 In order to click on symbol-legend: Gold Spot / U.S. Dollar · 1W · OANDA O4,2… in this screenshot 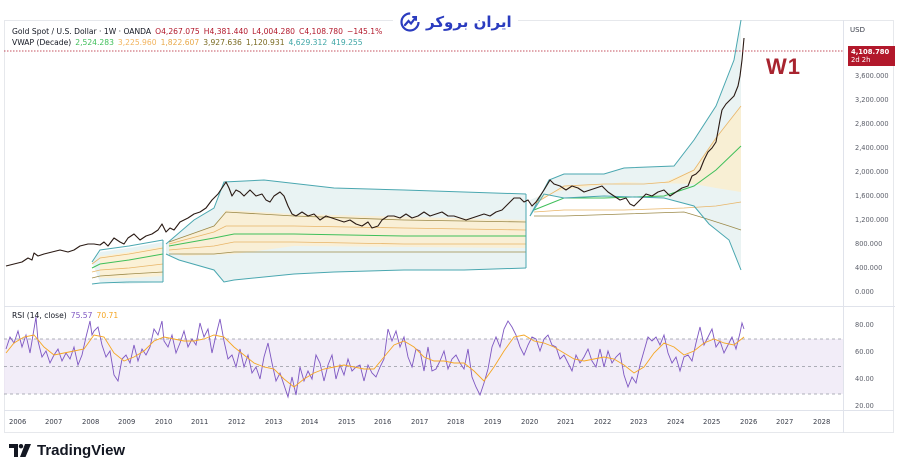, I will do `click(199, 32)`.